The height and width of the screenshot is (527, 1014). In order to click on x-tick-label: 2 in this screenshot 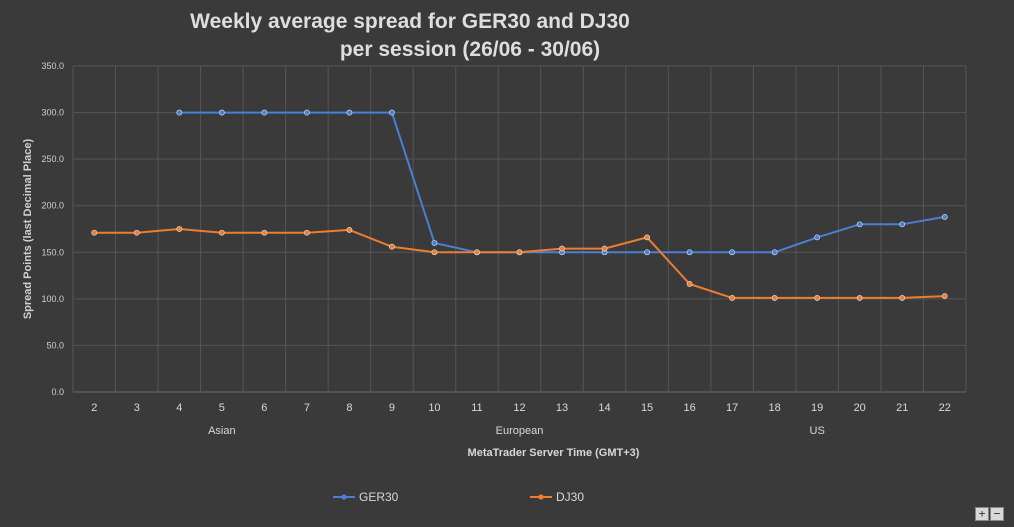, I will do `click(94, 408)`.